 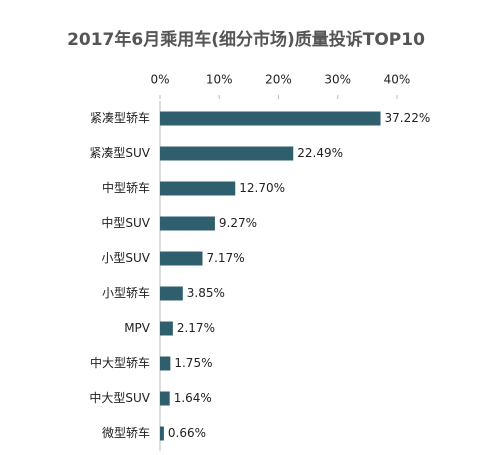 I want to click on value-label: 12.70%, so click(x=262, y=188).